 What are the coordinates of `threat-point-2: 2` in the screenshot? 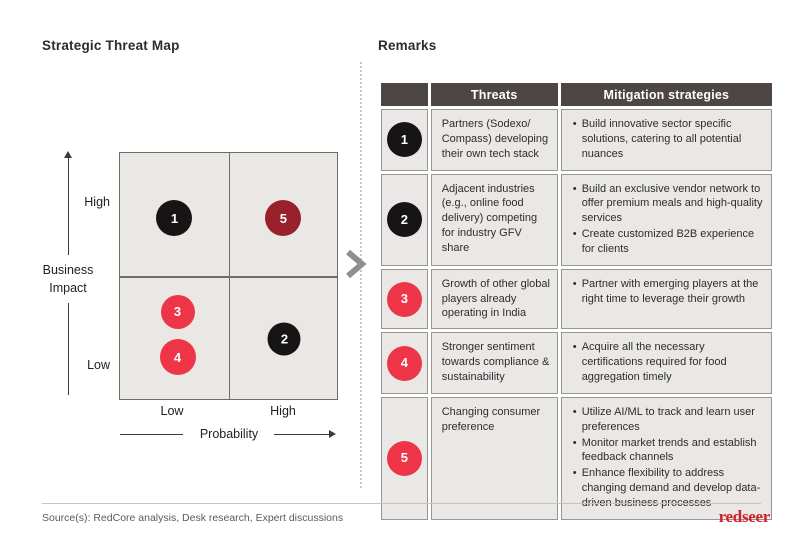 It's located at (284, 339).